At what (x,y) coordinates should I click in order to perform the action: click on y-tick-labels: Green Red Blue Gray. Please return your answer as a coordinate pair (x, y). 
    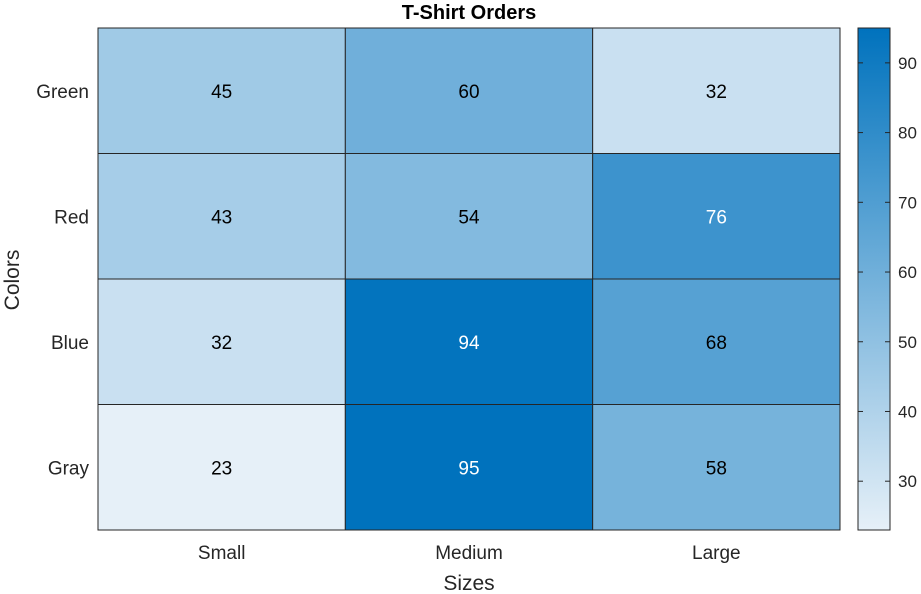
    Looking at the image, I should click on (62, 281).